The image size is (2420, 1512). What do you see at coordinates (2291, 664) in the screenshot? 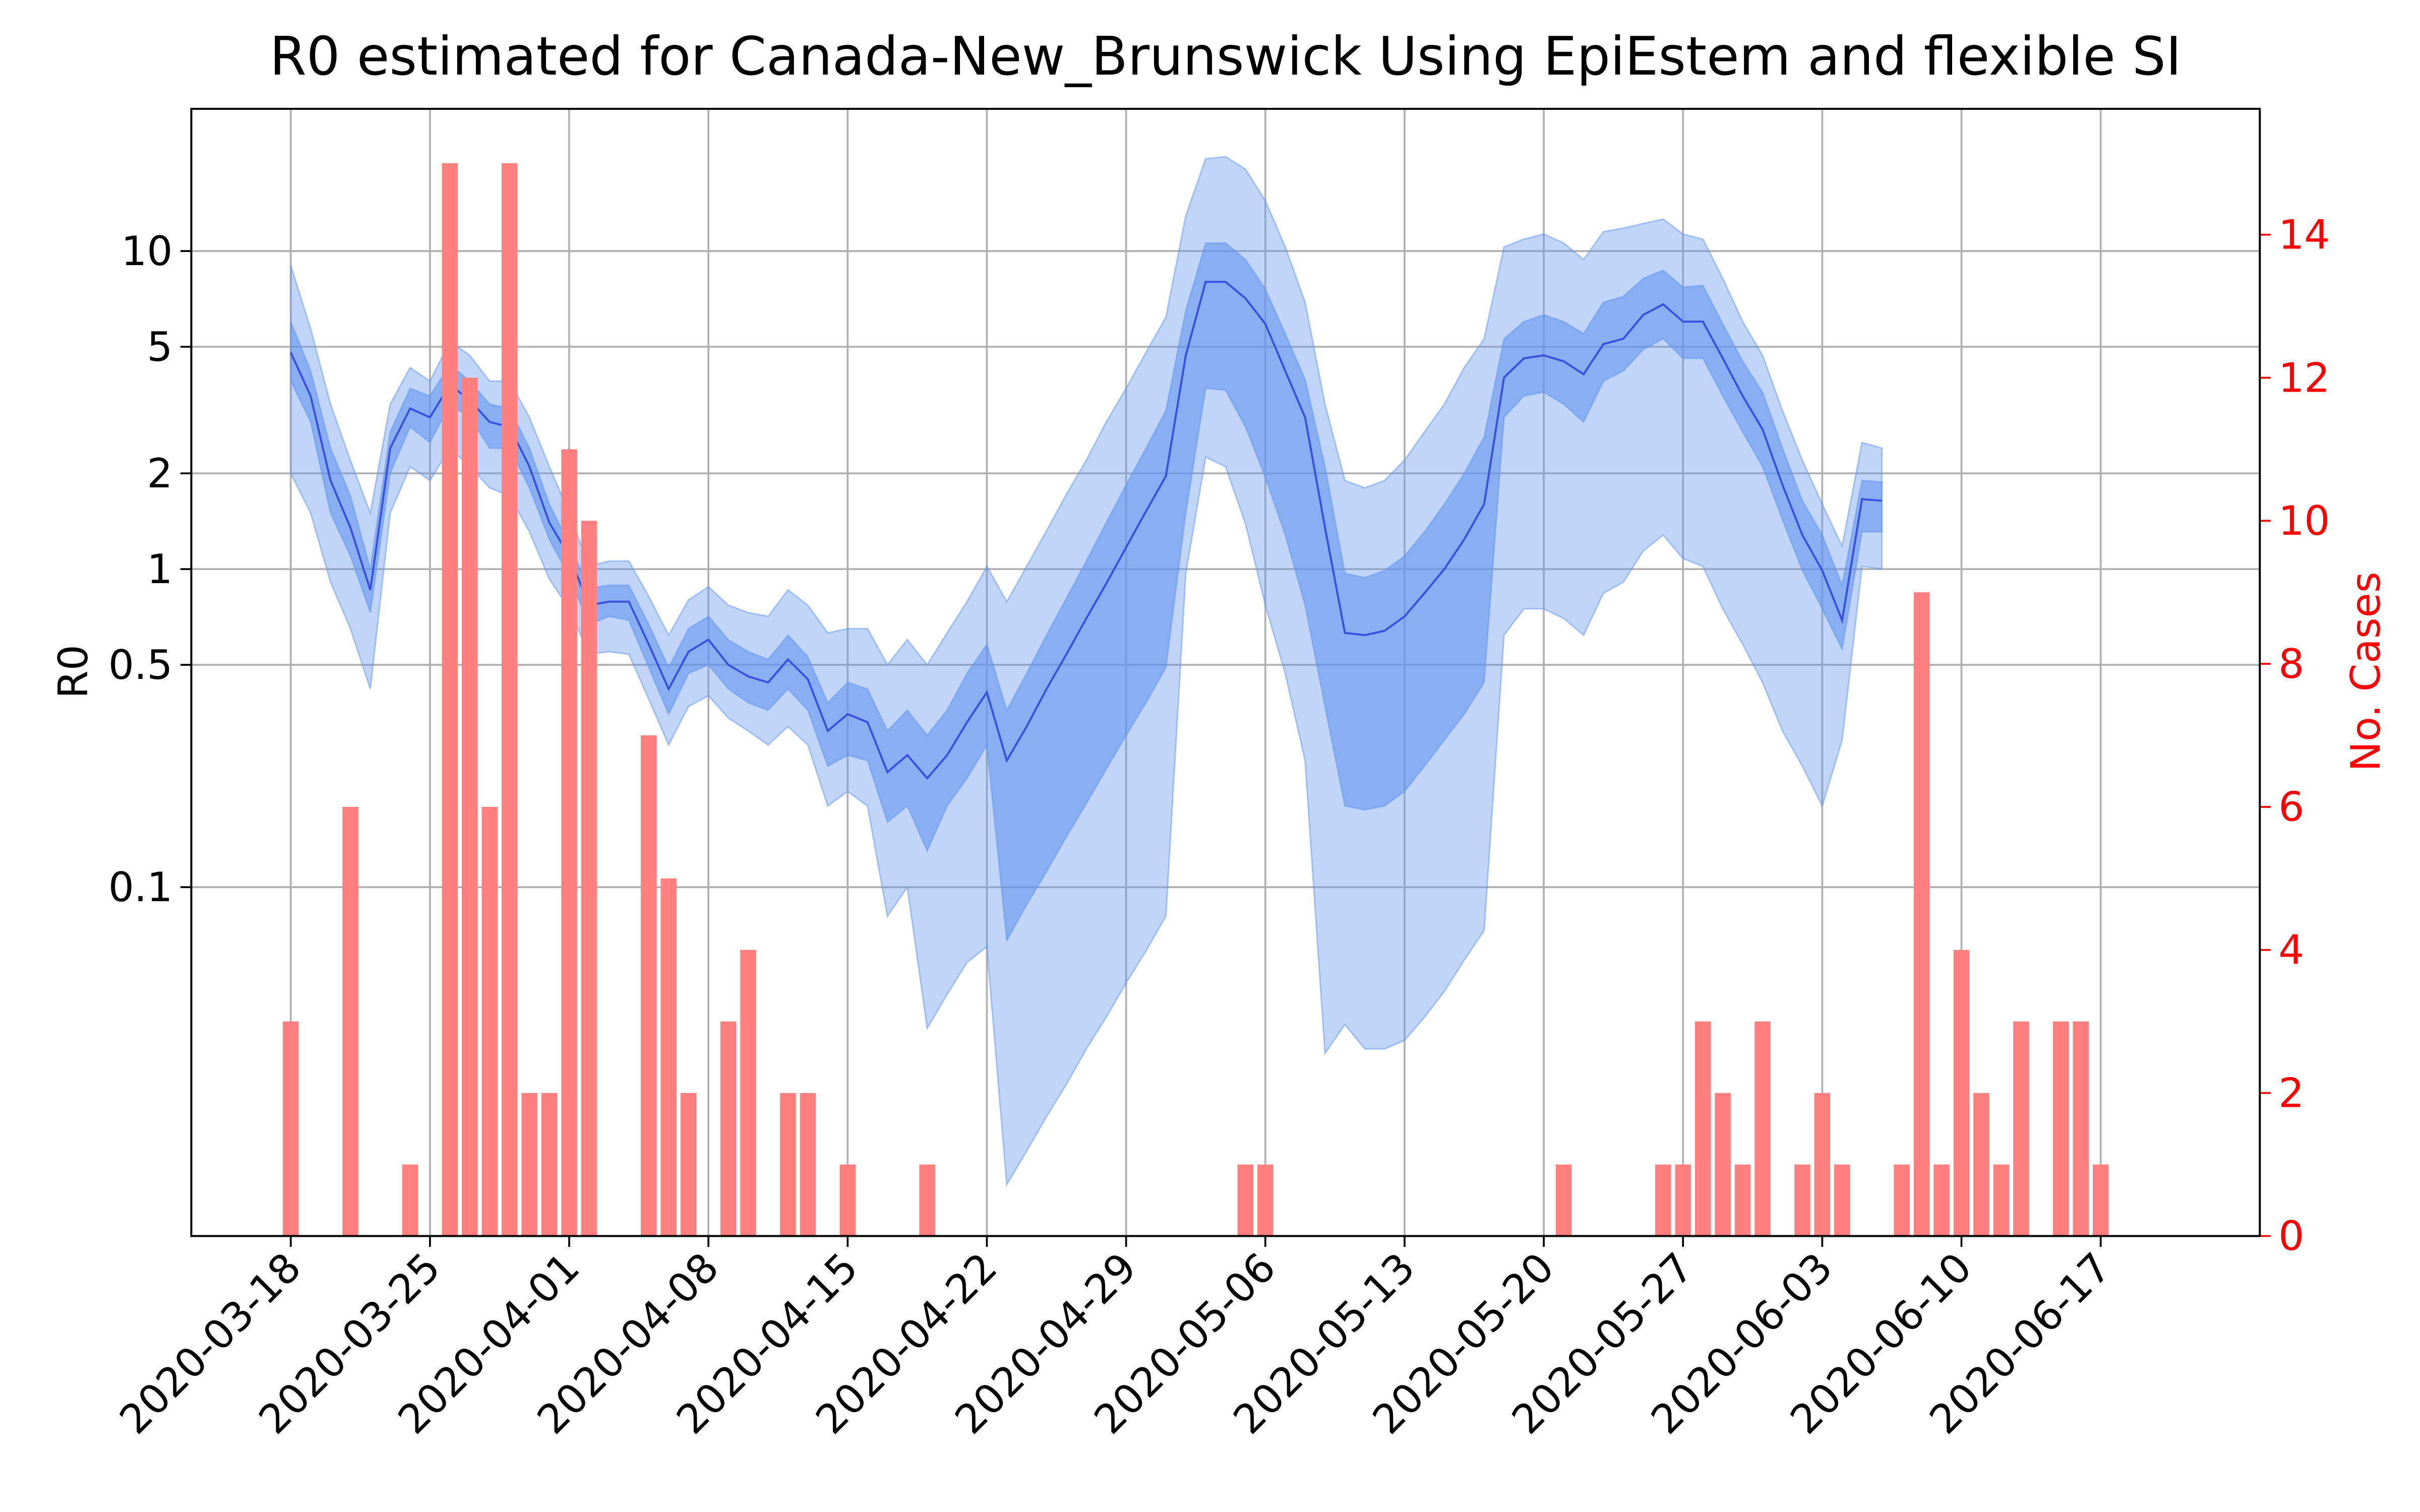
I see `y2-tick-label: 8` at bounding box center [2291, 664].